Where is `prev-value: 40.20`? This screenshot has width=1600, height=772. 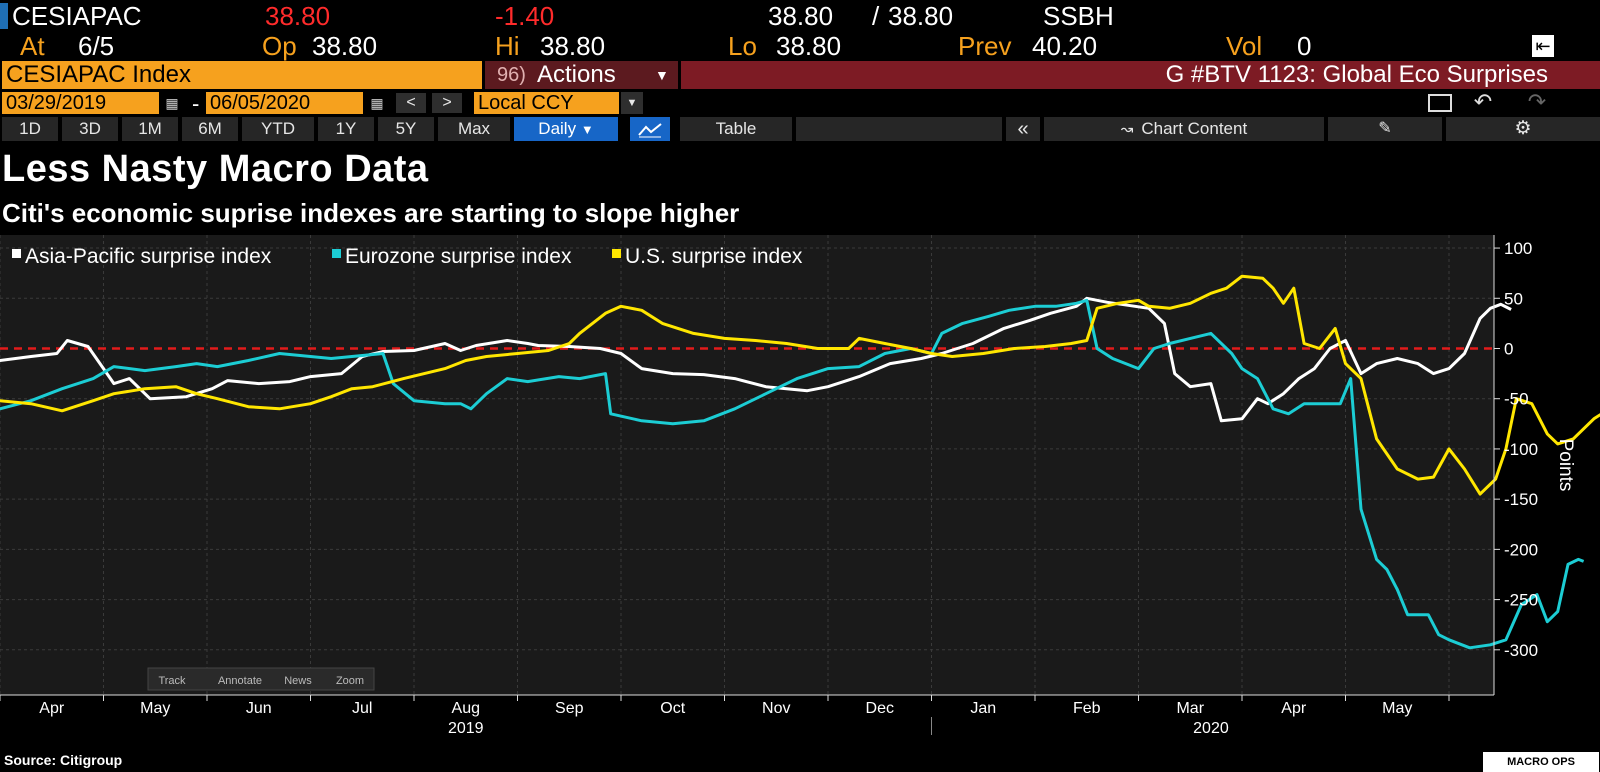
prev-value: 40.20 is located at coordinates (1065, 46).